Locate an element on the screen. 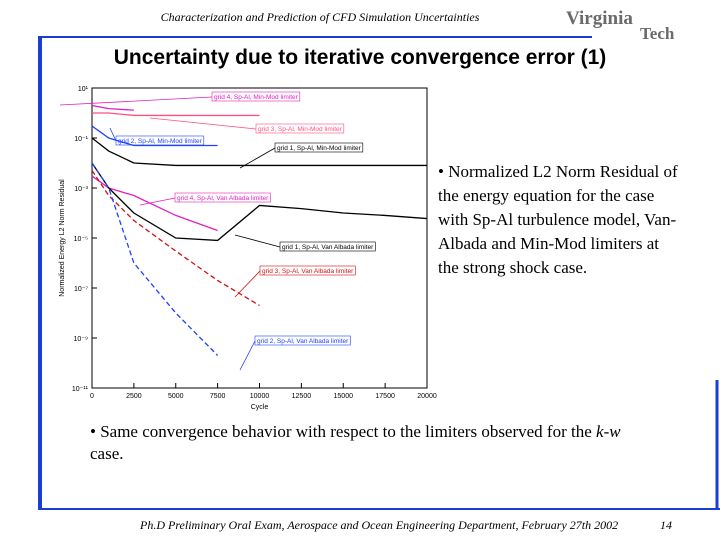 The height and width of the screenshot is (540, 720). x-axis-label: Cycle is located at coordinates (260, 407).